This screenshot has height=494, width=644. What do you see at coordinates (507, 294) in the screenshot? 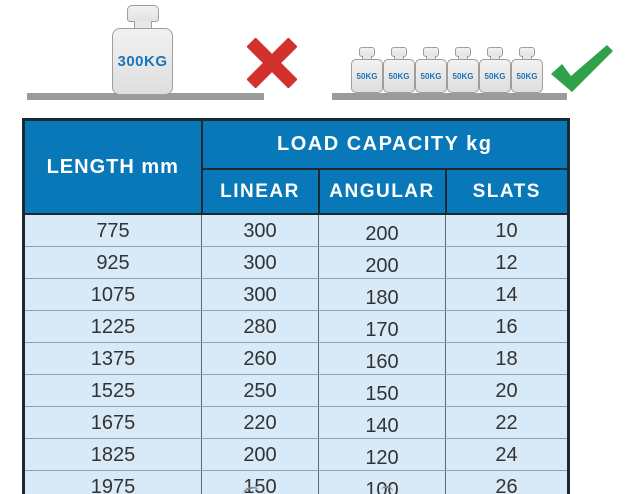
I see `slats-cell: 14` at bounding box center [507, 294].